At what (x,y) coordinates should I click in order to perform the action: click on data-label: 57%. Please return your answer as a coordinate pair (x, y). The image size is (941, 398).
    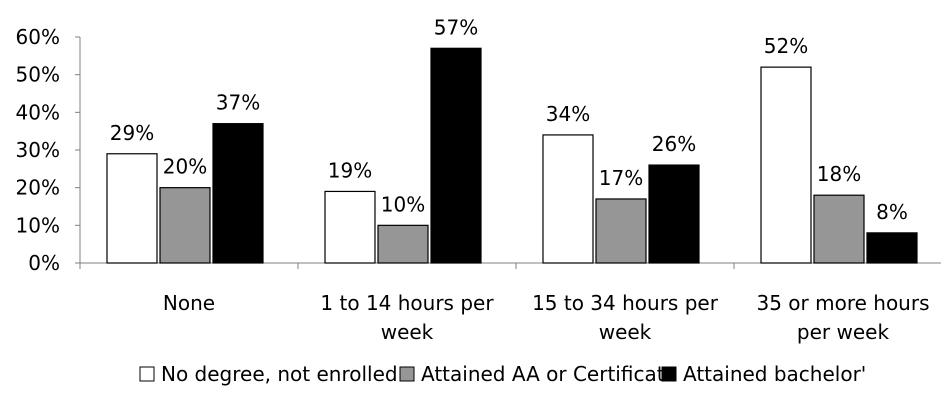
    Looking at the image, I should click on (456, 27).